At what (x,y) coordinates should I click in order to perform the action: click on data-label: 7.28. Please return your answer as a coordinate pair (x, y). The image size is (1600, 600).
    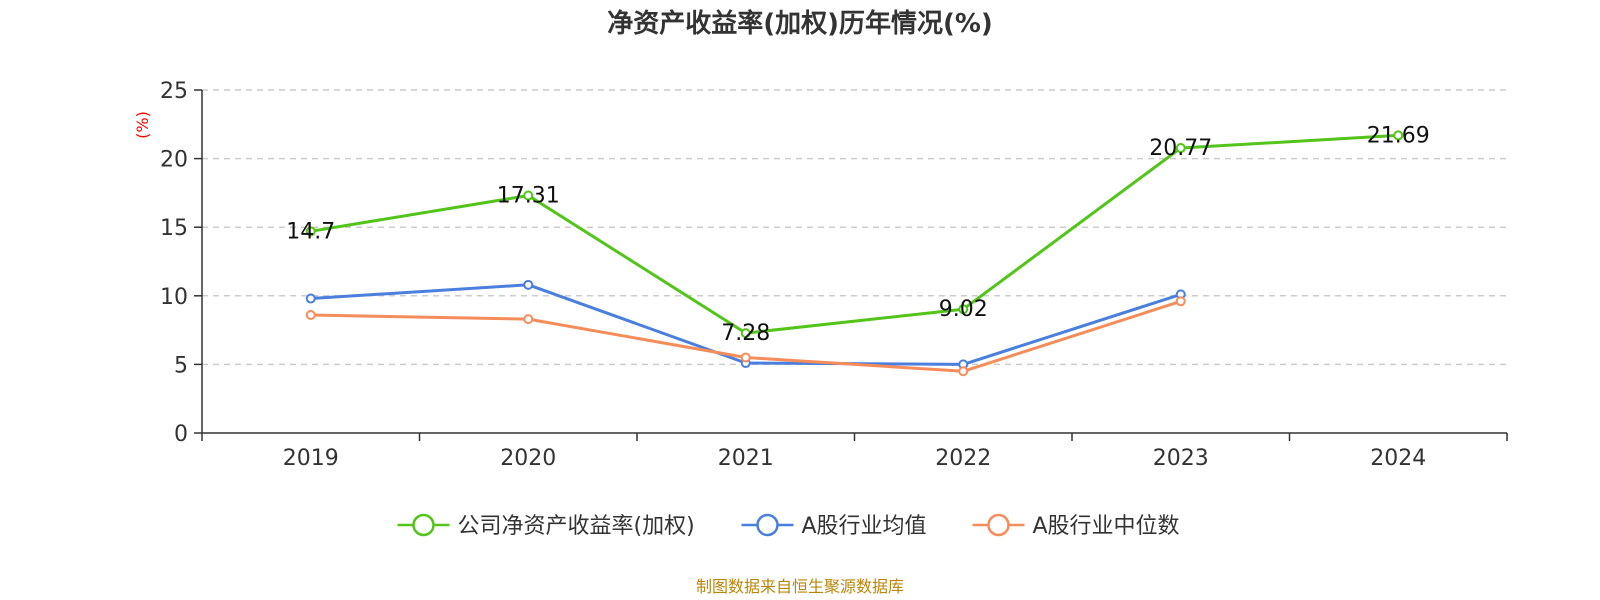
    Looking at the image, I should click on (745, 333).